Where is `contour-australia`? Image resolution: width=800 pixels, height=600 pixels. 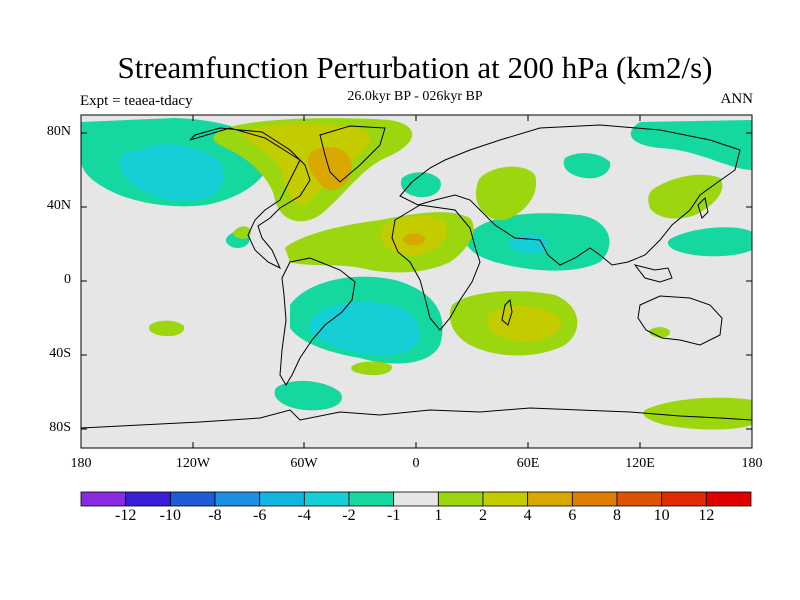
contour-australia is located at coordinates (660, 332).